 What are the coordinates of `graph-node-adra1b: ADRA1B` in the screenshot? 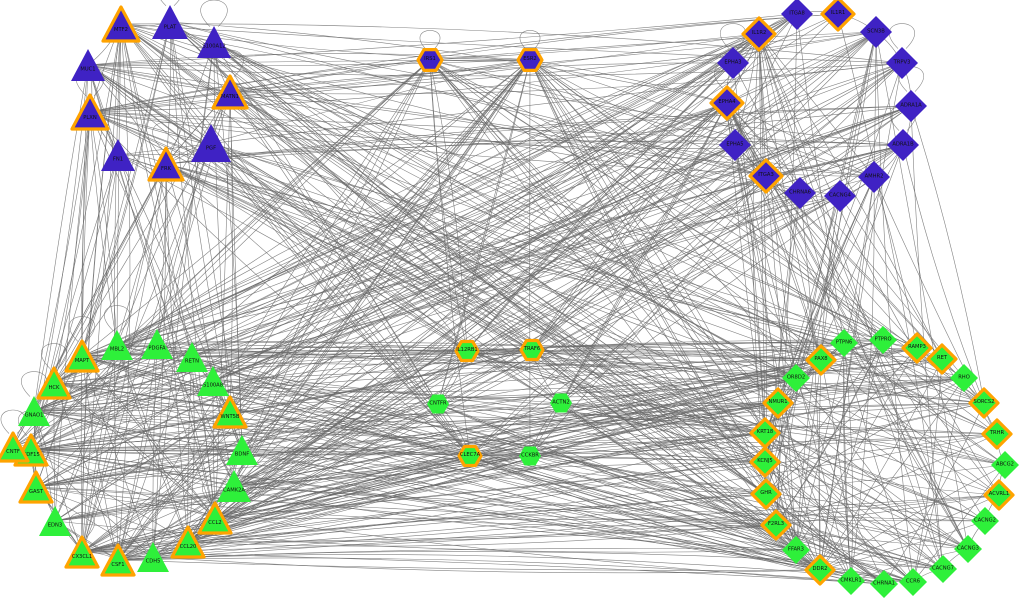 It's located at (903, 145).